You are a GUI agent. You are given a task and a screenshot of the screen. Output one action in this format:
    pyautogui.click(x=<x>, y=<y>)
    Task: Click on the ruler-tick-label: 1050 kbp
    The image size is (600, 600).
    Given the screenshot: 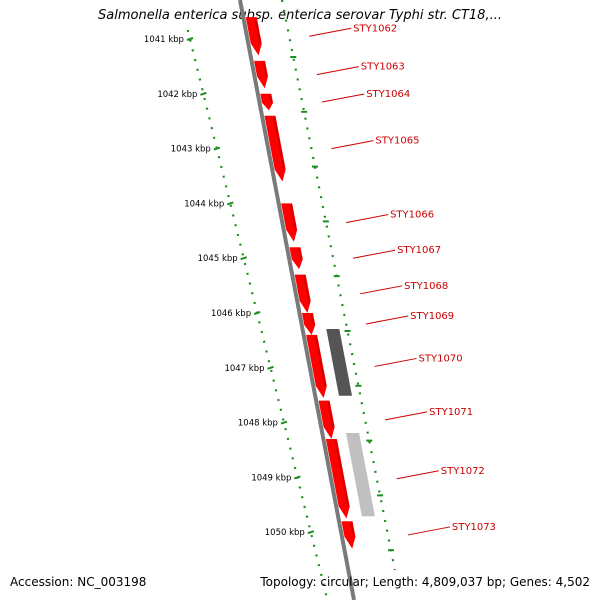 What is the action you would take?
    pyautogui.click(x=285, y=533)
    